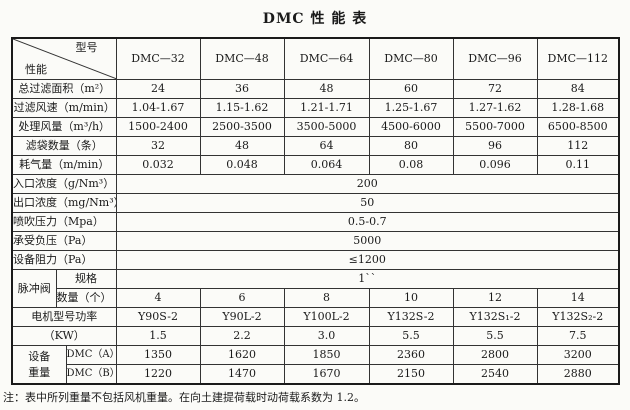 This screenshot has width=630, height=410. What do you see at coordinates (578, 317) in the screenshot?
I see `table-cell: Y132S₂-2` at bounding box center [578, 317].